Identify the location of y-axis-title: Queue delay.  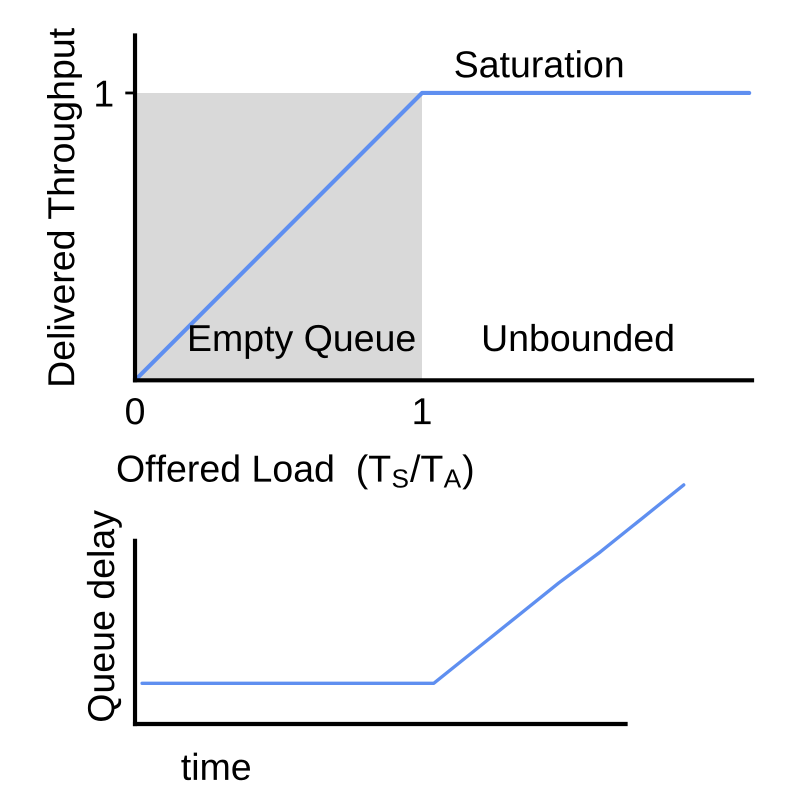
(104, 615).